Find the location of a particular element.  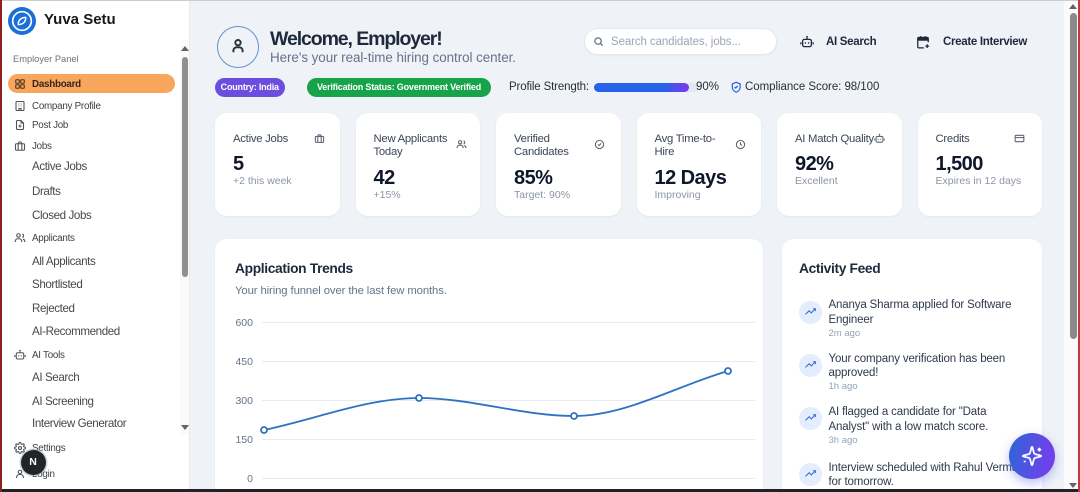

svg-text: 150 is located at coordinates (244, 440).